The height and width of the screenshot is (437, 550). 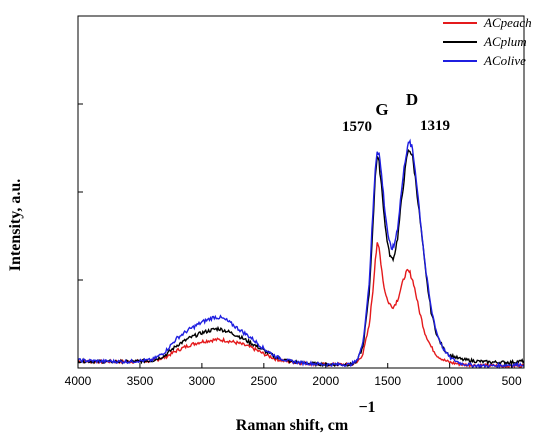 What do you see at coordinates (449, 381) in the screenshot?
I see `x-tick-label-1000: 1000` at bounding box center [449, 381].